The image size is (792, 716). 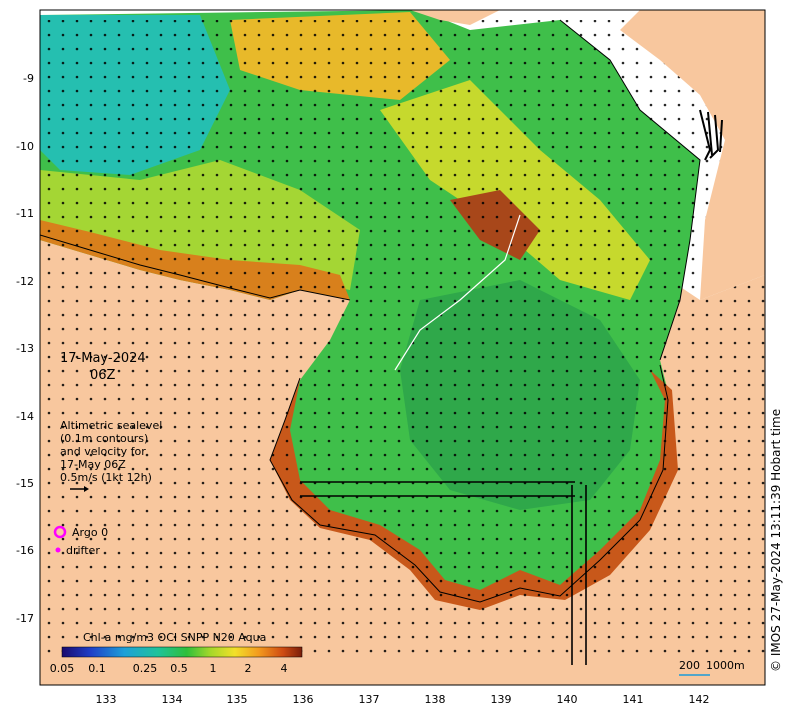 I want to click on lon-tick: 134, so click(x=172, y=699).